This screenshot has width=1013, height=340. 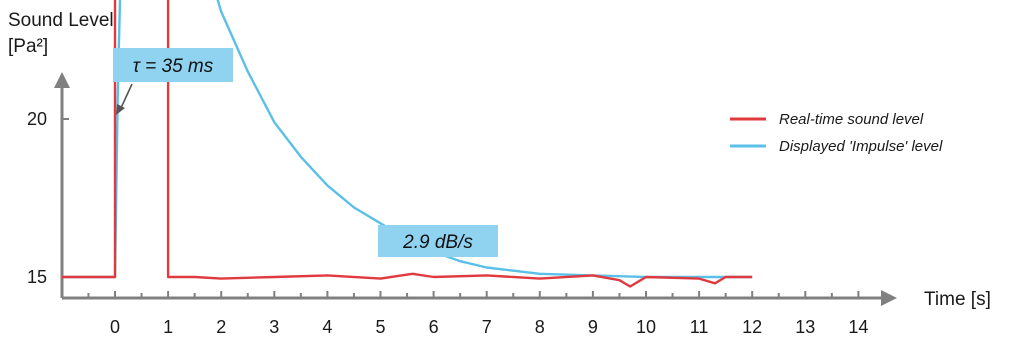 What do you see at coordinates (126, 96) in the screenshot?
I see `annotation-pointer` at bounding box center [126, 96].